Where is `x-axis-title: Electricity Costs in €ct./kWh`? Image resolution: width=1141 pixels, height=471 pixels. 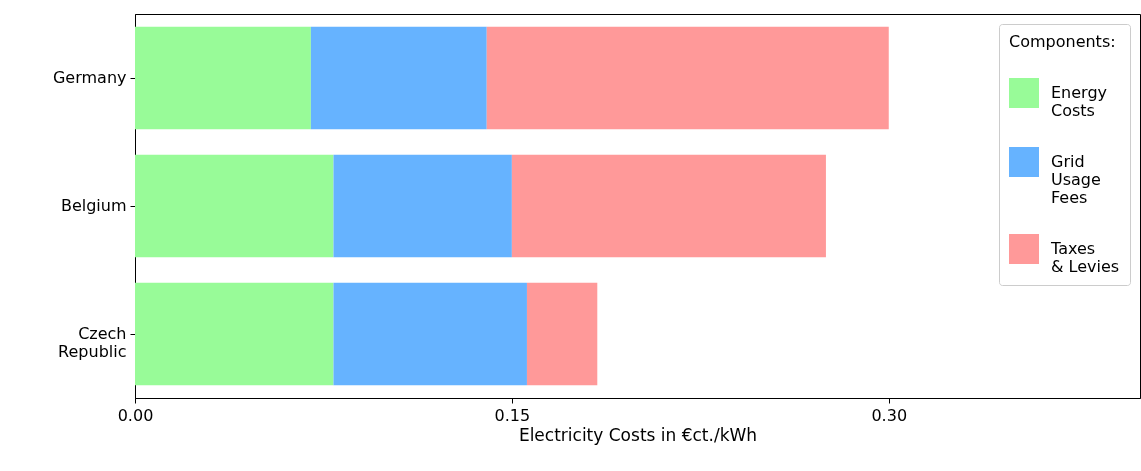
x-axis-title: Electricity Costs in €ct./kWh is located at coordinates (638, 434).